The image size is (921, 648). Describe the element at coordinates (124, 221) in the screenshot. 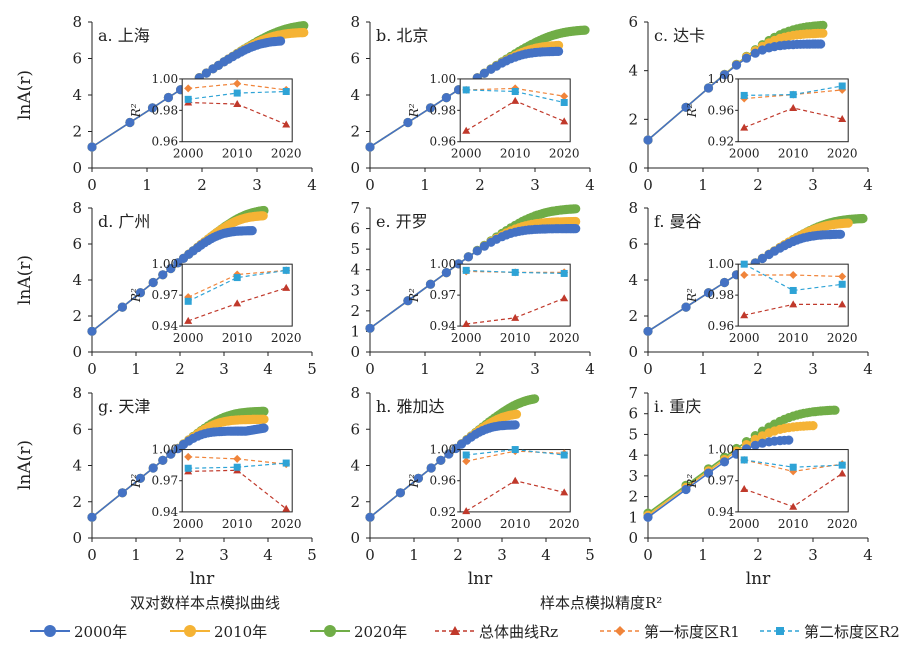

I see `chart-title: d. 广州` at that location.